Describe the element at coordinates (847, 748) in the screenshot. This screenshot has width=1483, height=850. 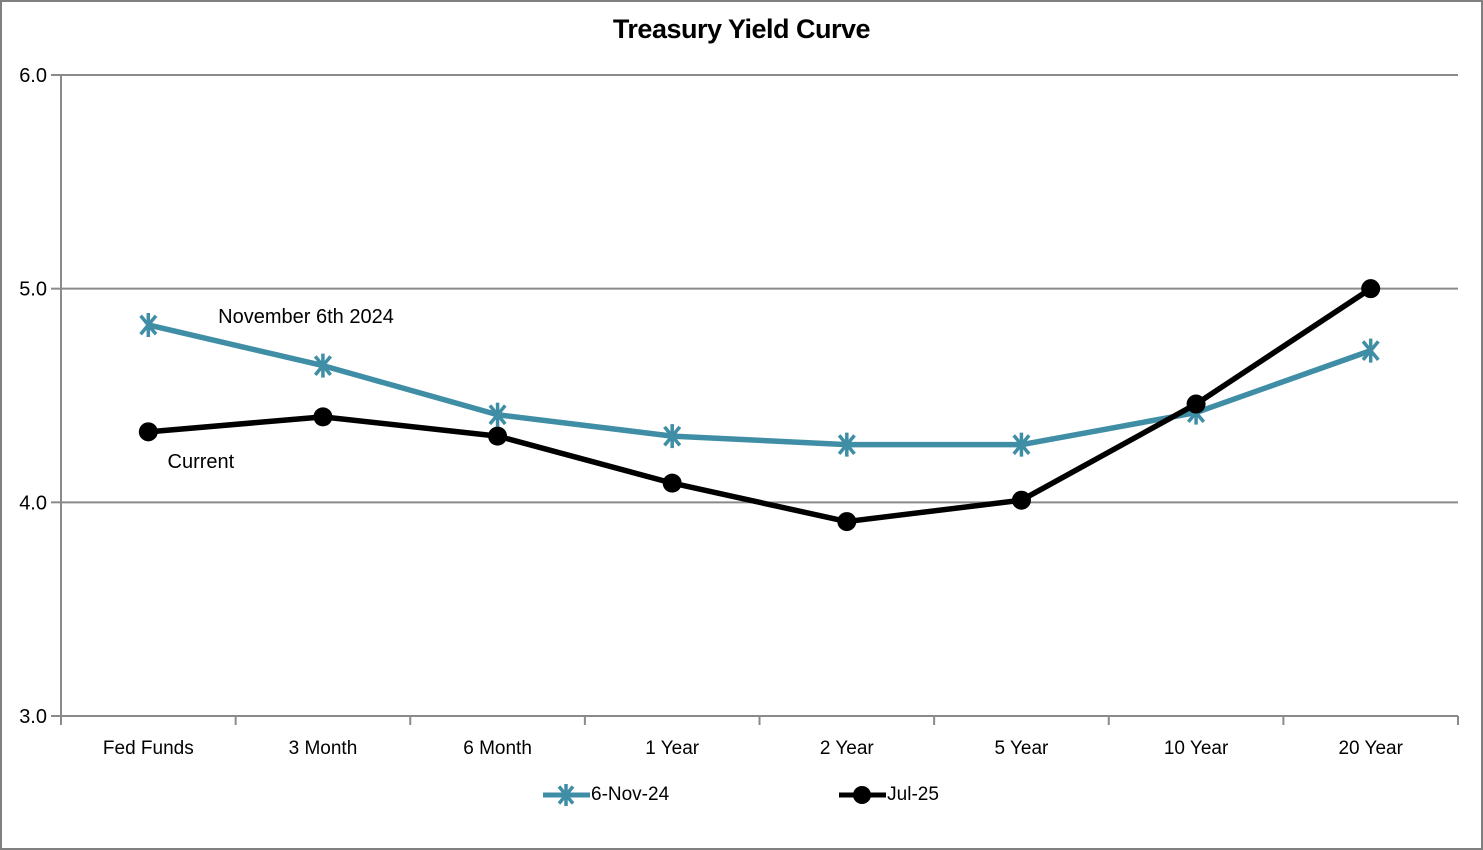
I see `x-axis-label: 2 Year` at that location.